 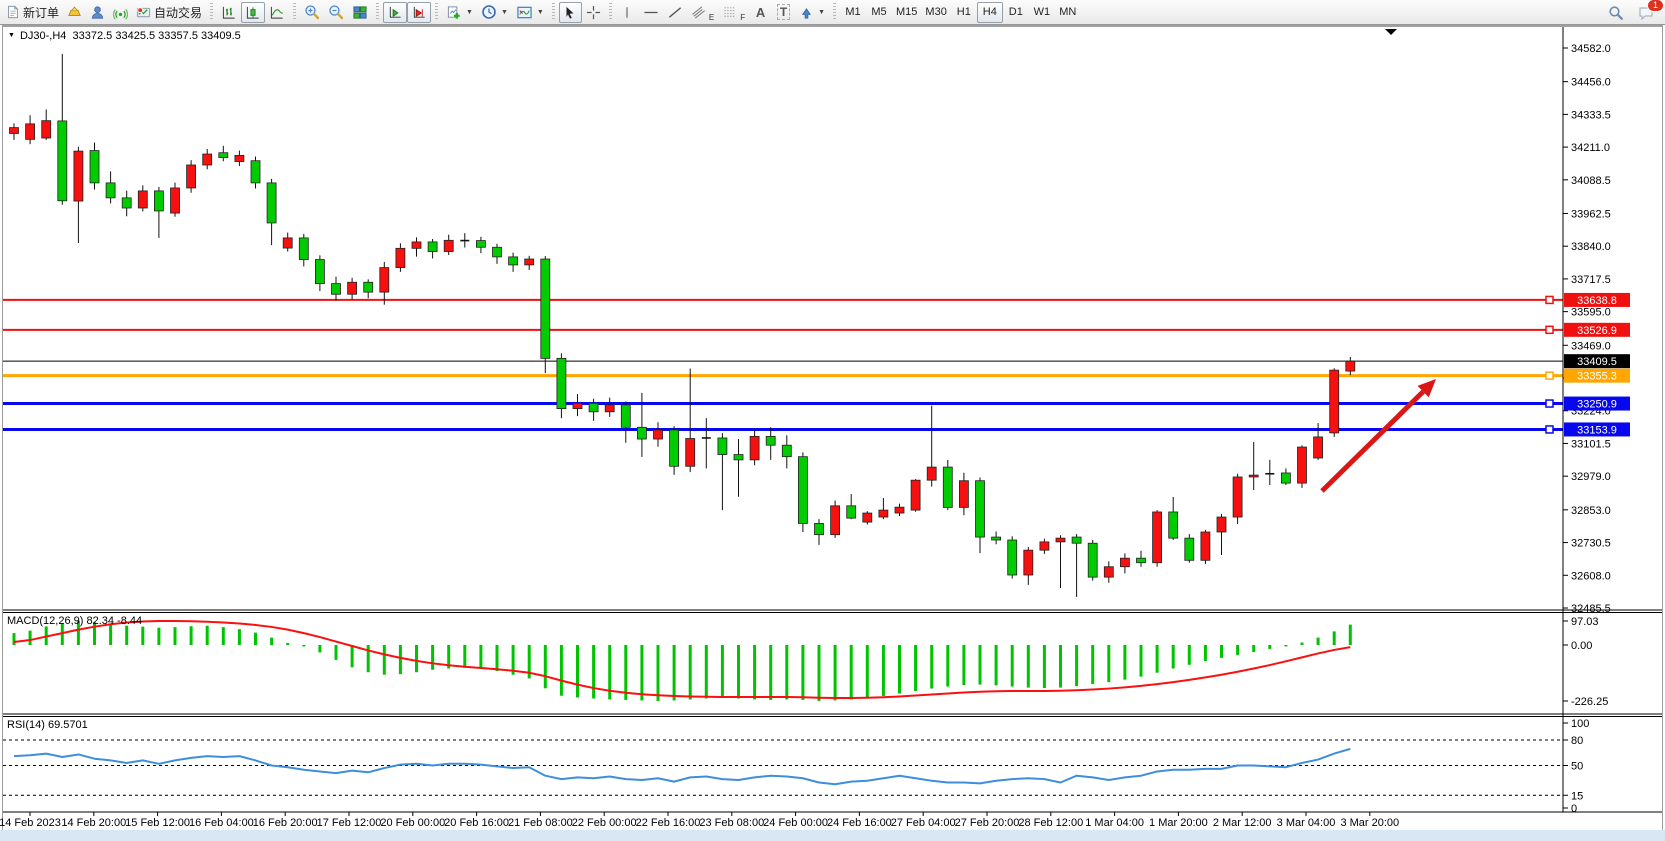 I want to click on chart-shift-marker, so click(x=1391, y=32).